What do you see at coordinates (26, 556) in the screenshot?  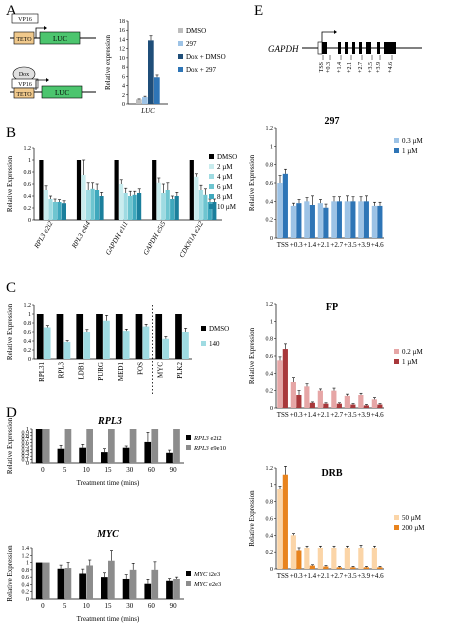 I see `y-tick-label: 1.2` at bounding box center [26, 556].